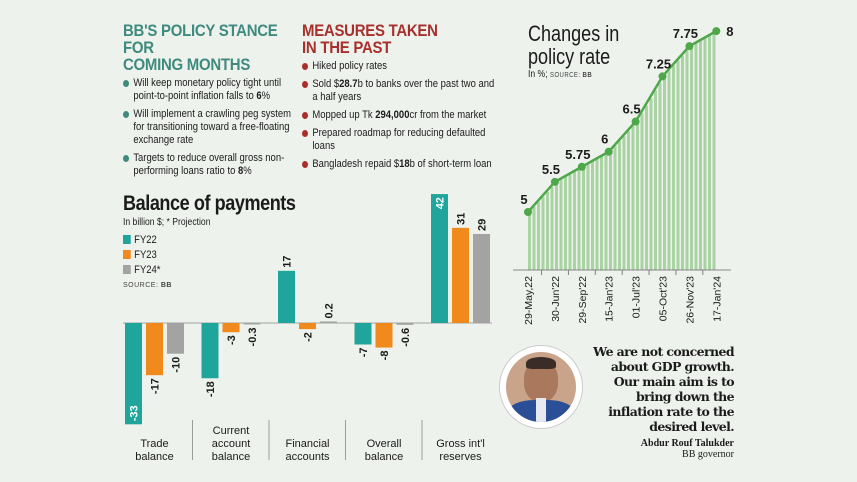 The width and height of the screenshot is (857, 482). I want to click on measures-title: MEASURES TAKEN IN THE PAST, so click(399, 39).